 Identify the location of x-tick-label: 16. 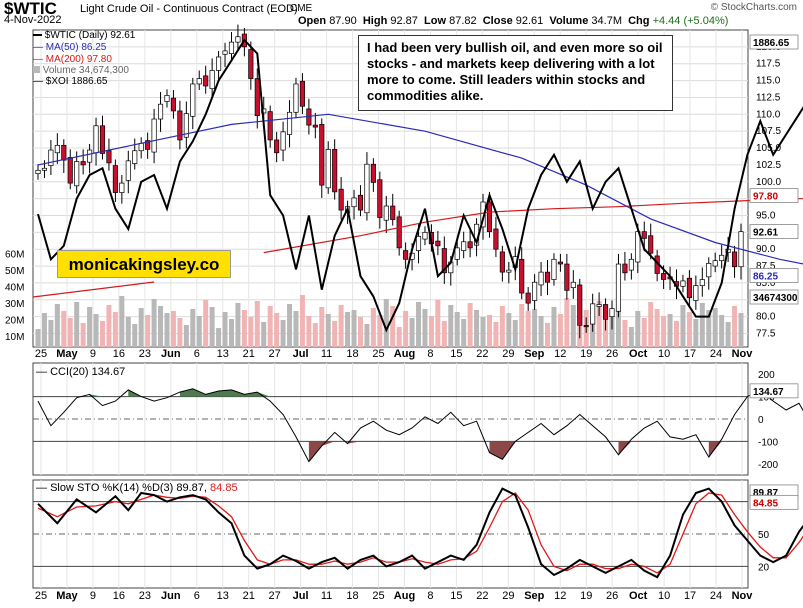
(119, 354).